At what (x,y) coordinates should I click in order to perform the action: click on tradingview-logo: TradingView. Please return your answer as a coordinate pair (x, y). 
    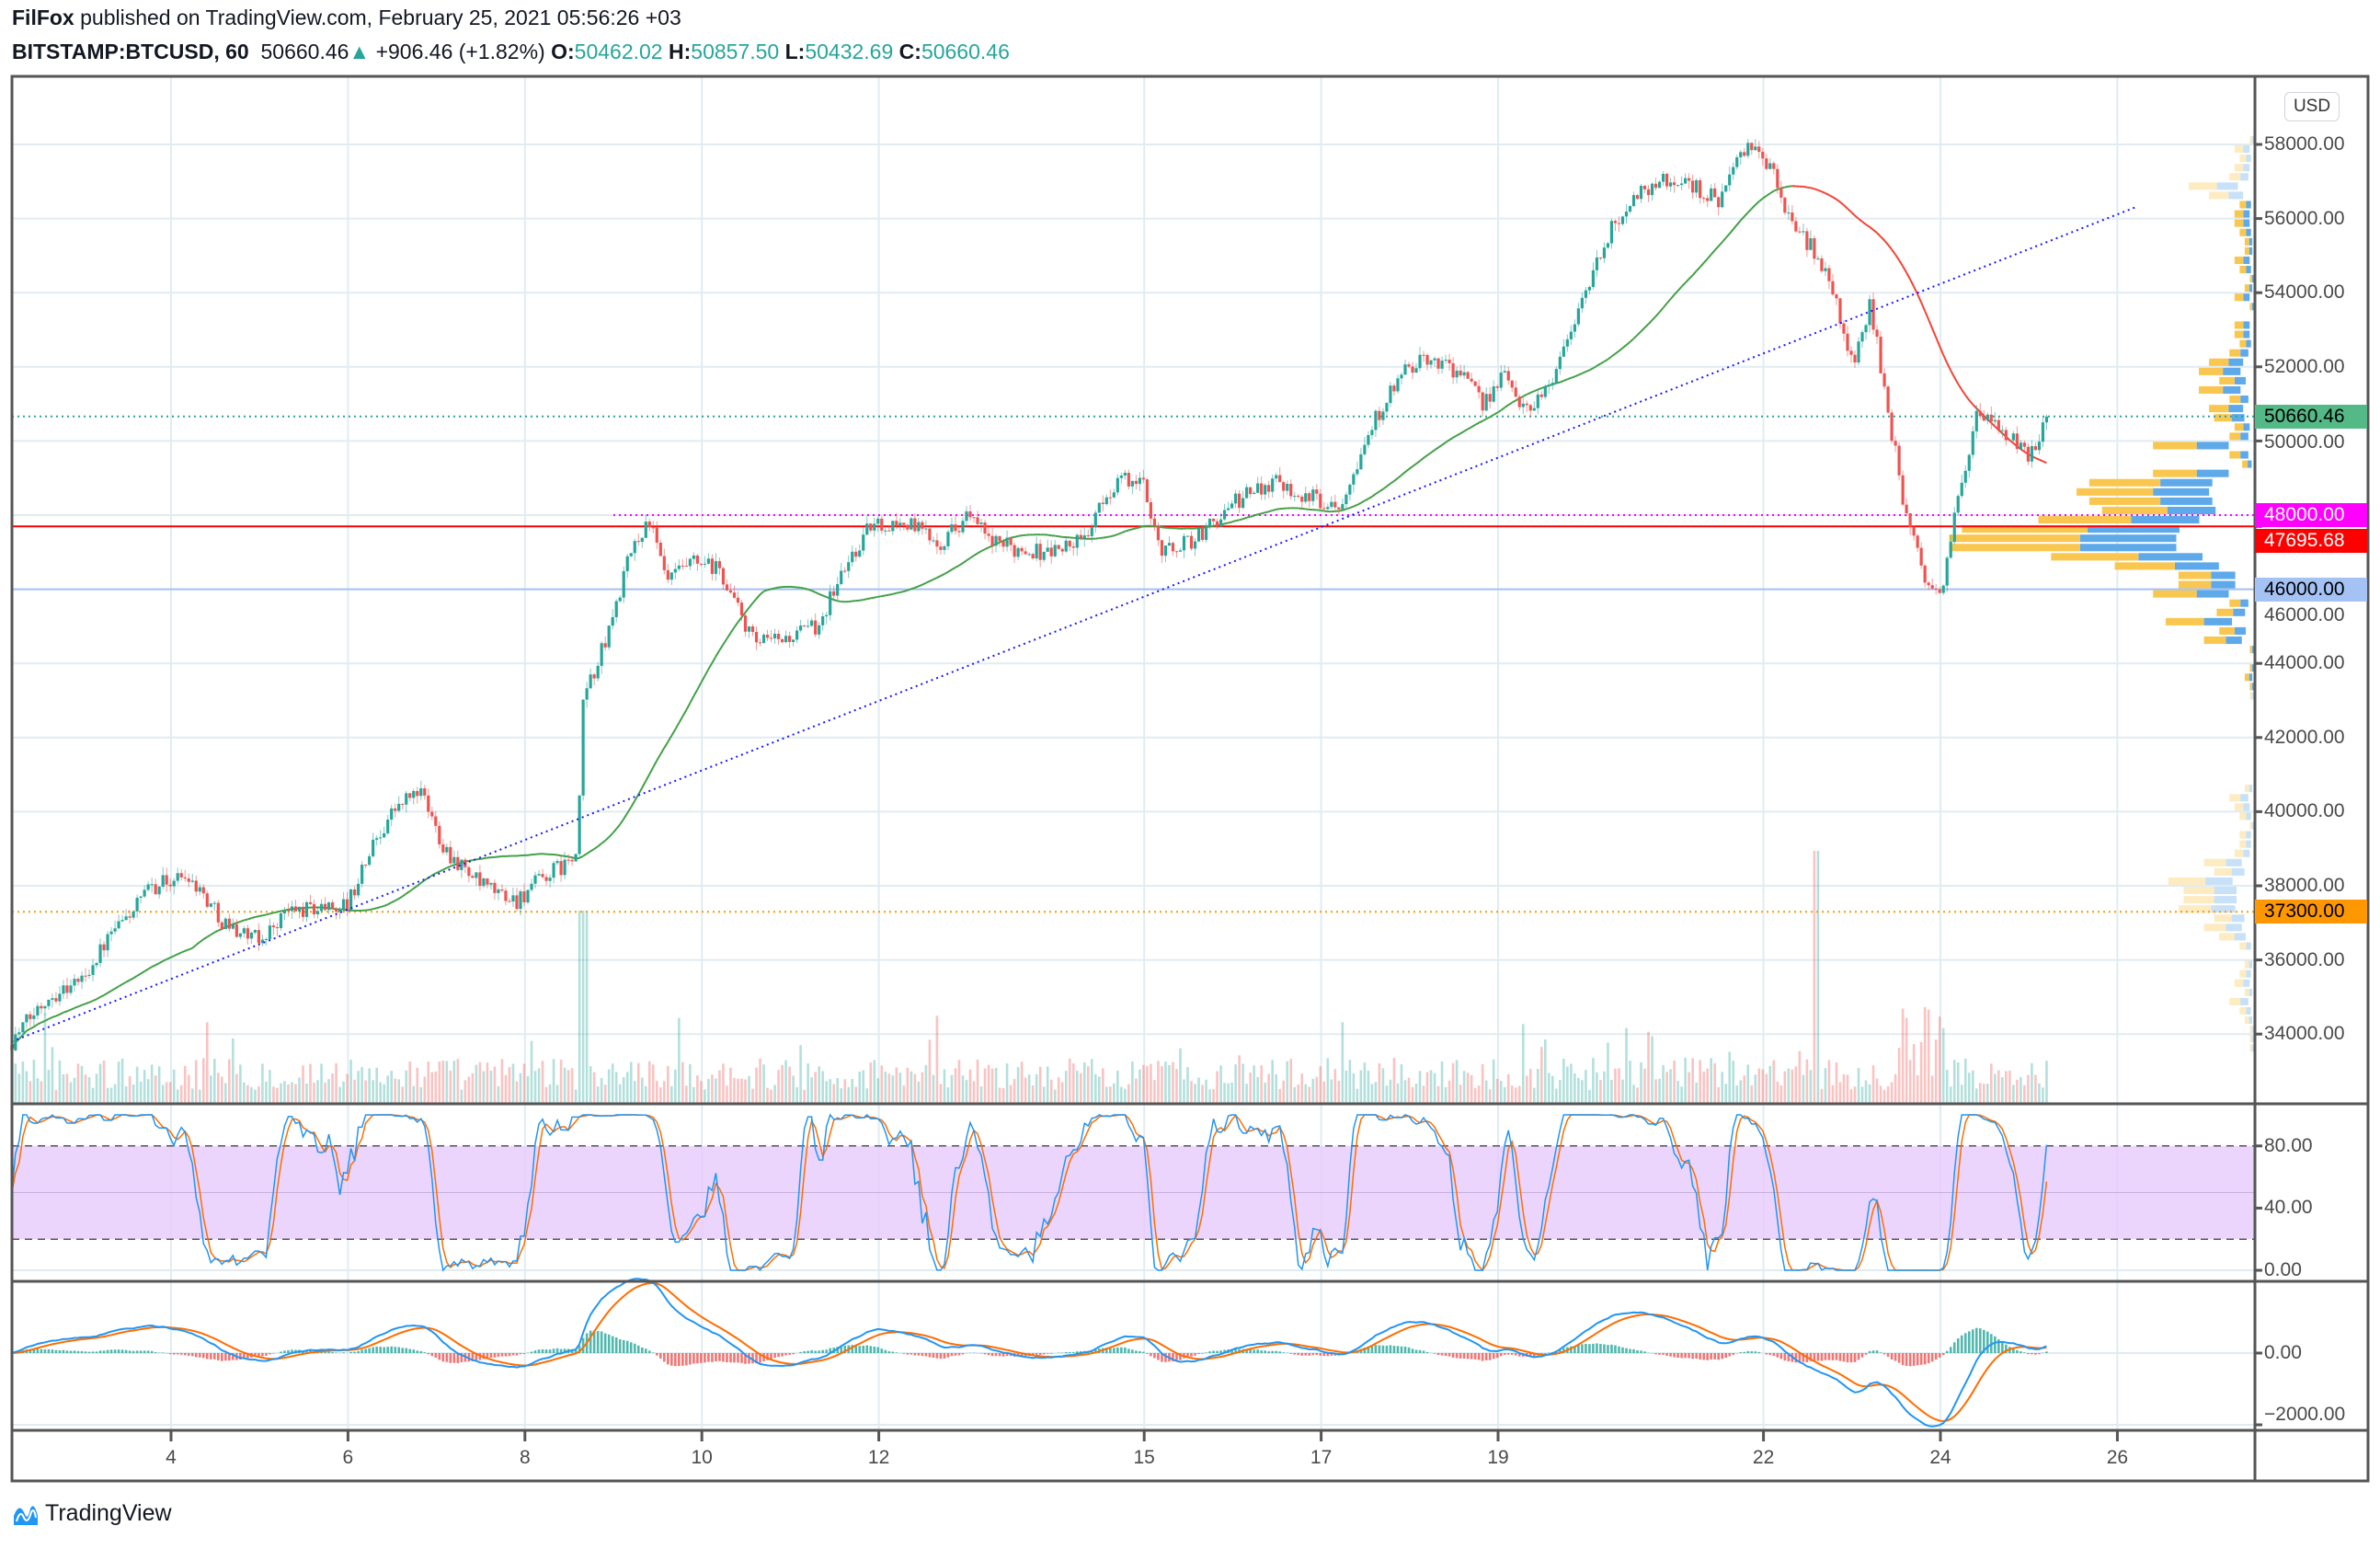
    Looking at the image, I should click on (92, 1513).